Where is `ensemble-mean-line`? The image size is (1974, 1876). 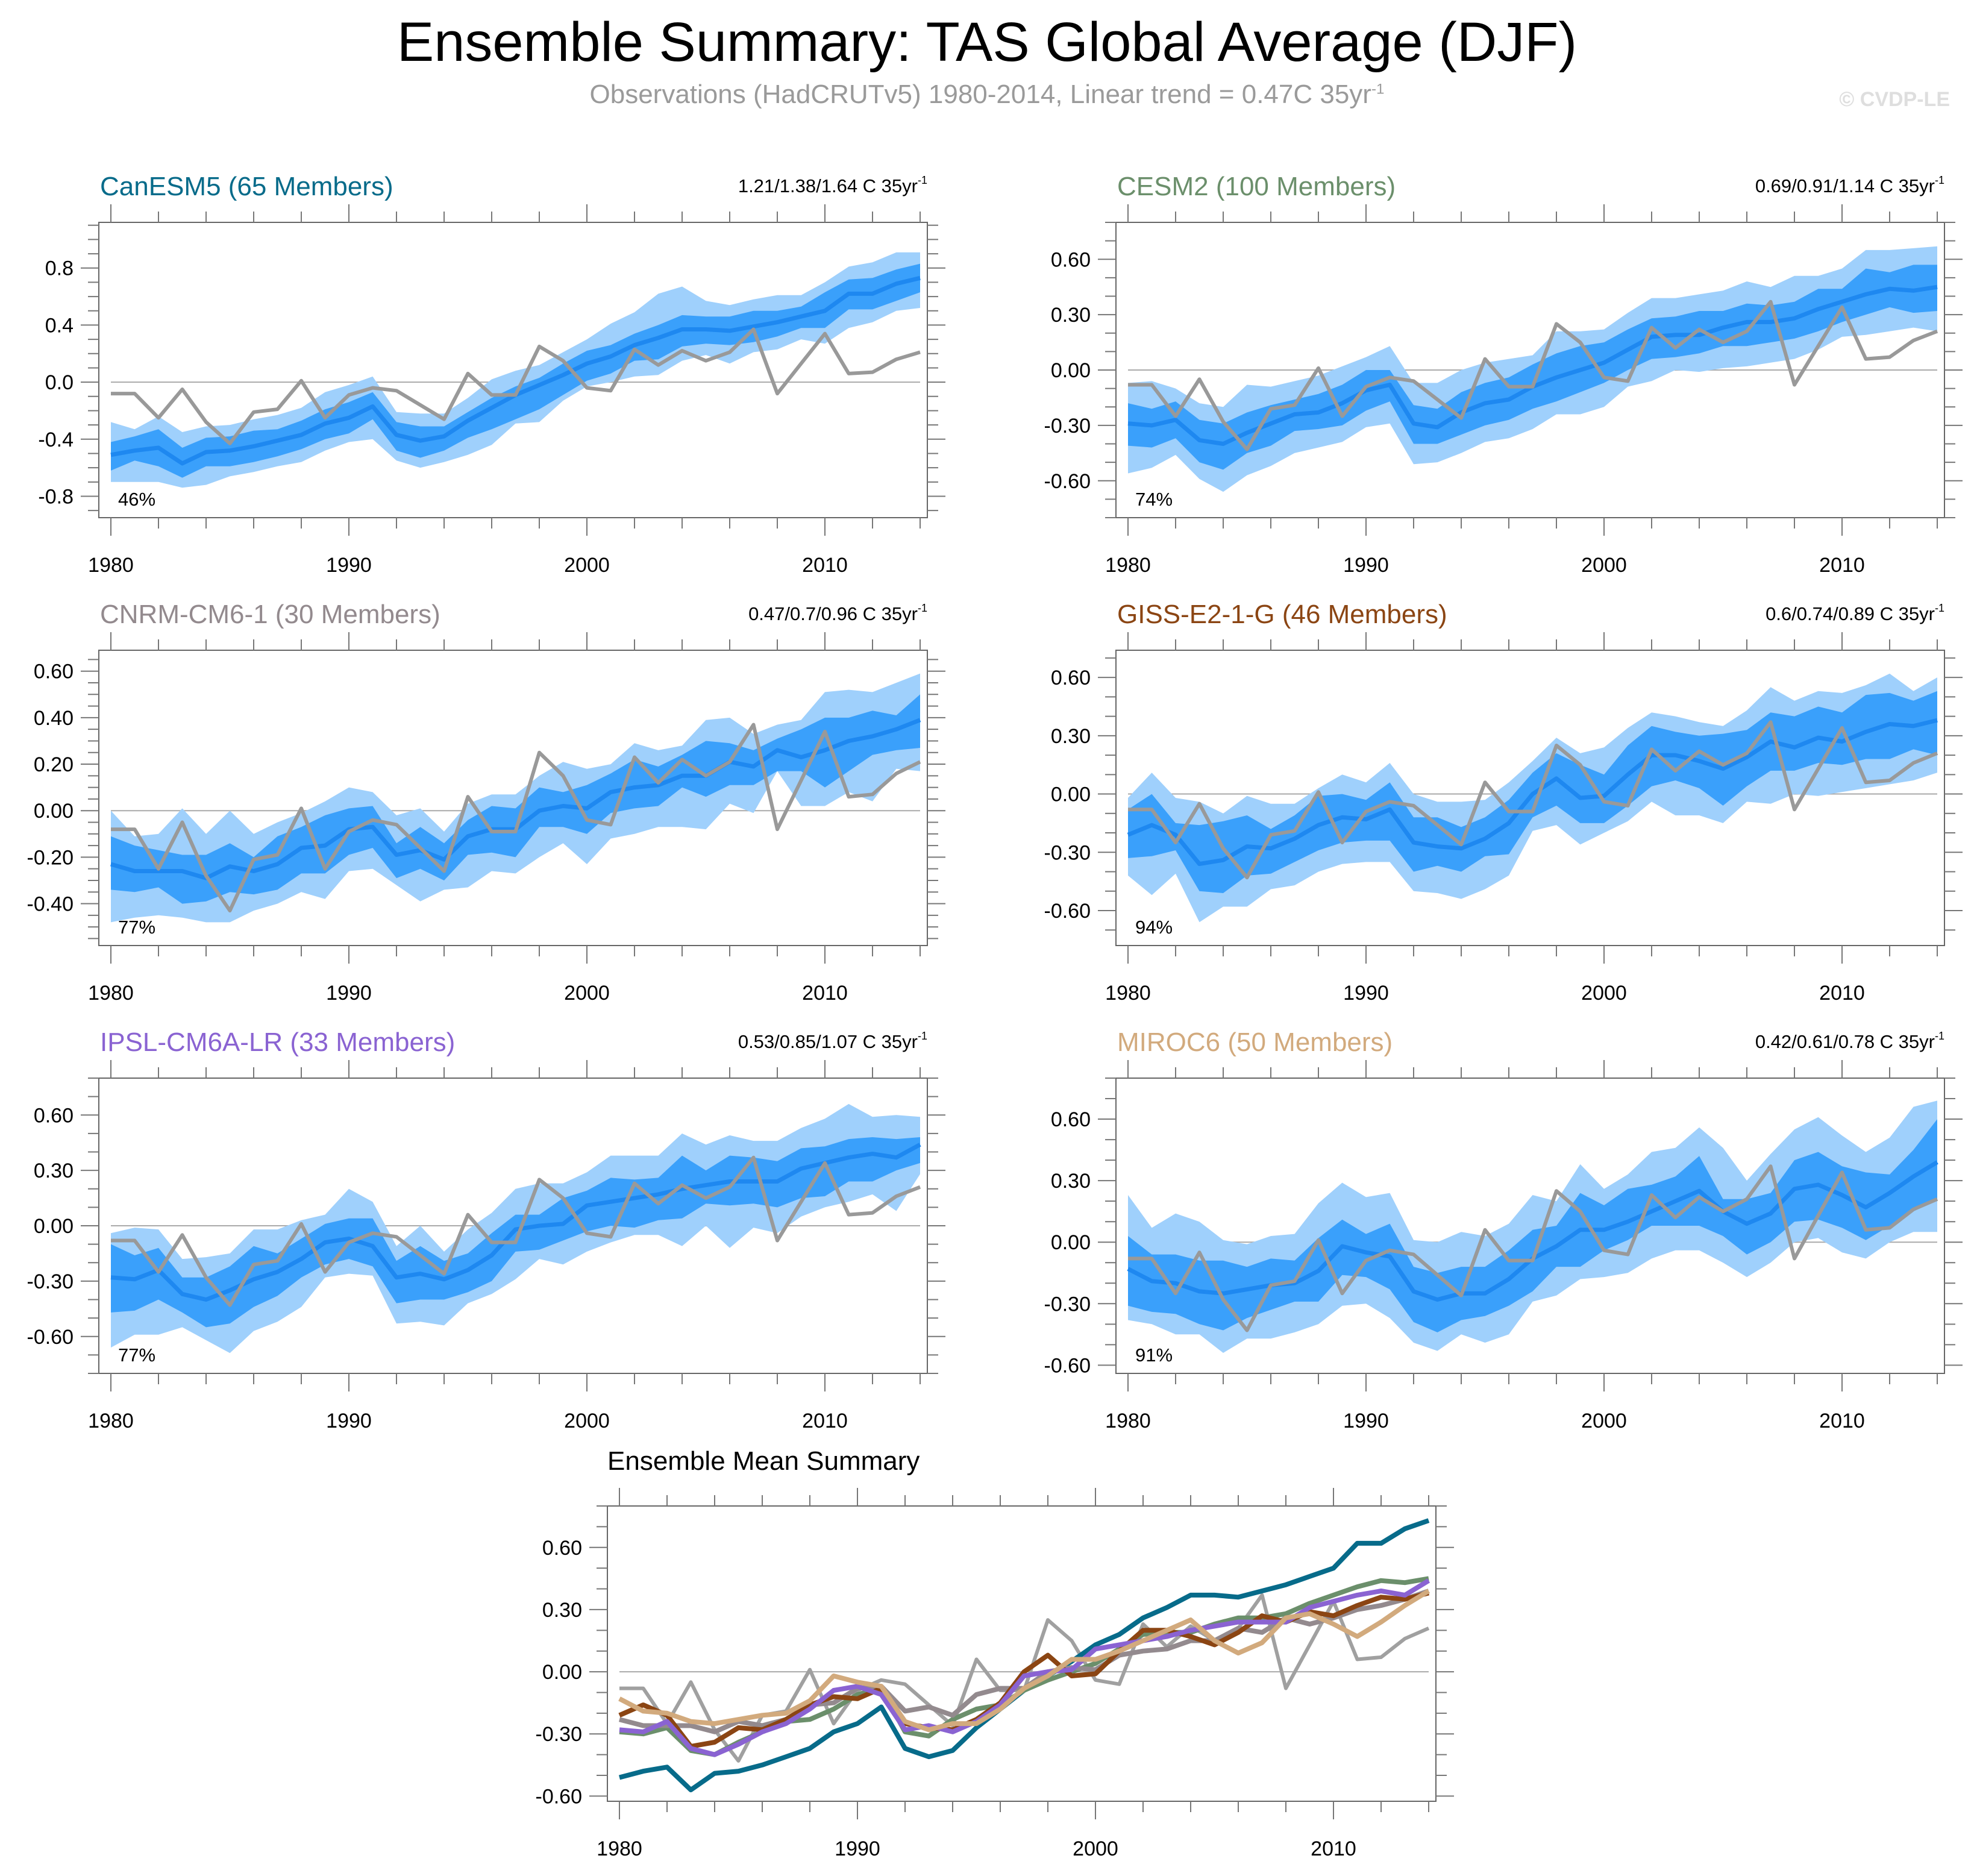 ensemble-mean-line is located at coordinates (515, 1222).